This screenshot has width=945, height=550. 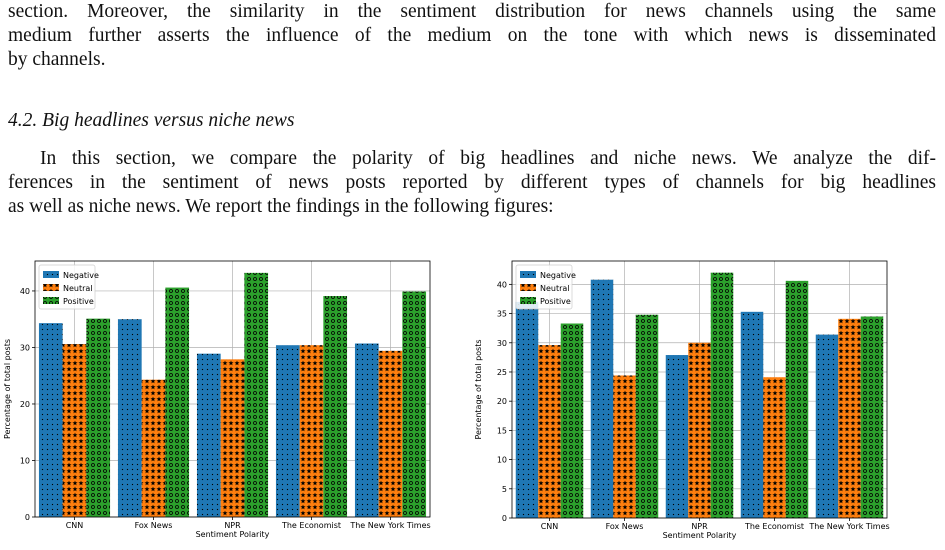 What do you see at coordinates (502, 314) in the screenshot?
I see `y-tick-label: 35` at bounding box center [502, 314].